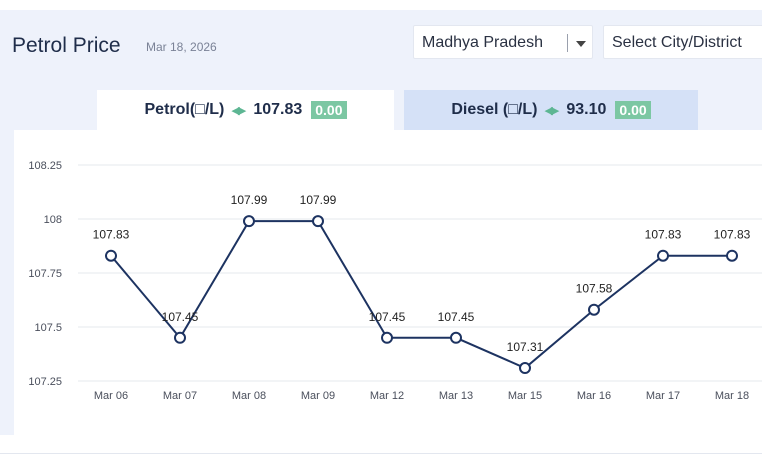 The image size is (762, 457). Describe the element at coordinates (732, 396) in the screenshot. I see `x-tick-label: Mar 18` at that location.